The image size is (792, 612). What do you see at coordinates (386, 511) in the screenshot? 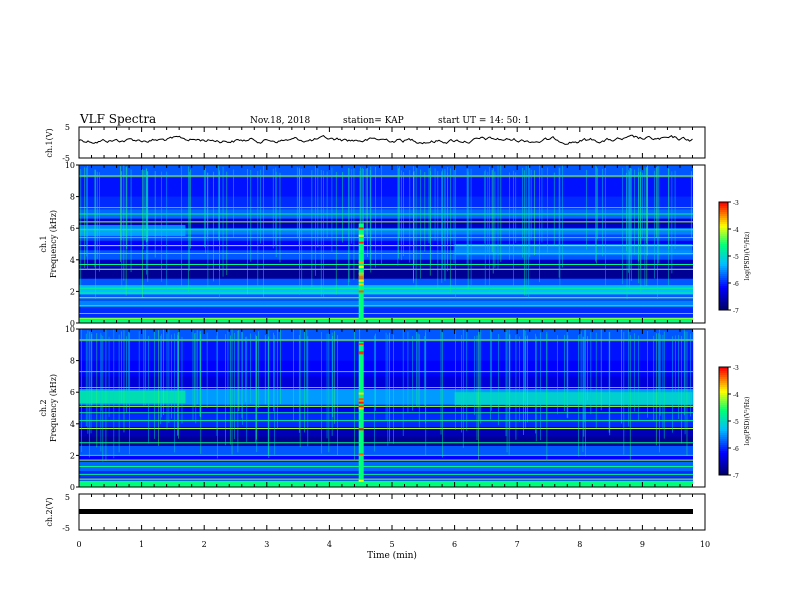
I see `ch2-waveform-line` at bounding box center [386, 511].